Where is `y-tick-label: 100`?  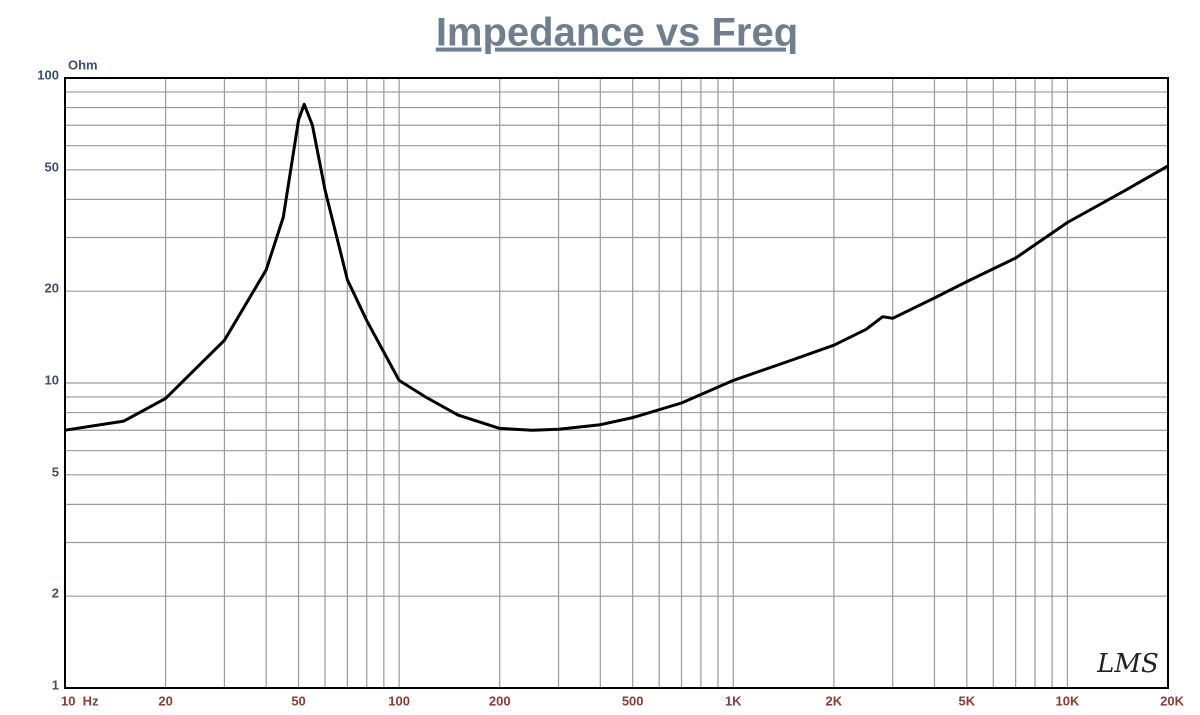 y-tick-label: 100 is located at coordinates (48, 74).